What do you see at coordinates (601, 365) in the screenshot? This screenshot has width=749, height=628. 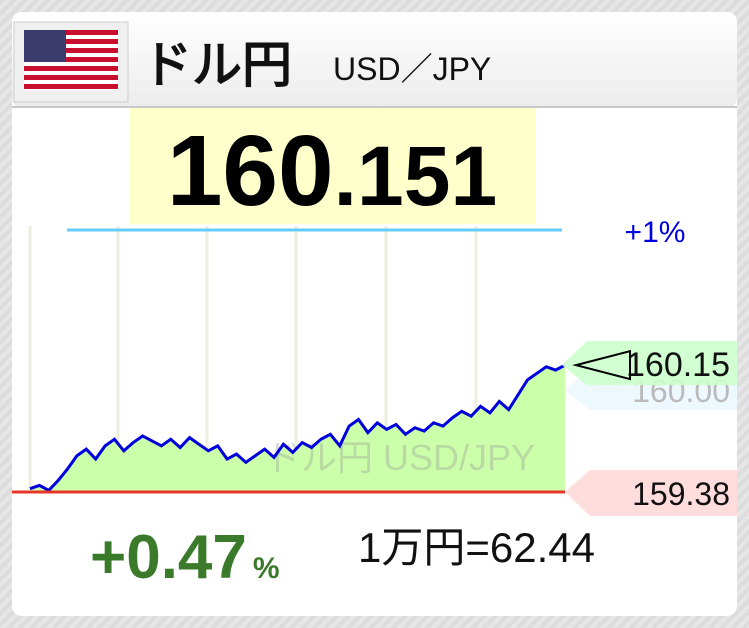 I see `current-arrow` at bounding box center [601, 365].